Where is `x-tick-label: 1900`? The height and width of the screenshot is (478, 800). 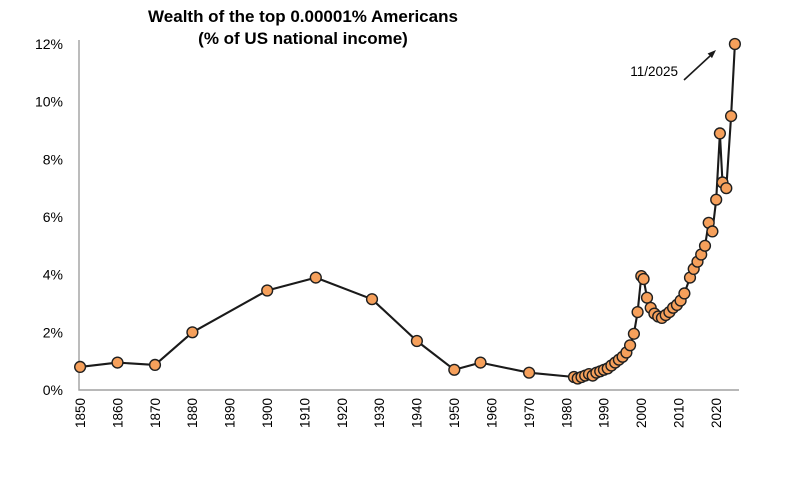 x-tick-label: 1900 is located at coordinates (267, 413).